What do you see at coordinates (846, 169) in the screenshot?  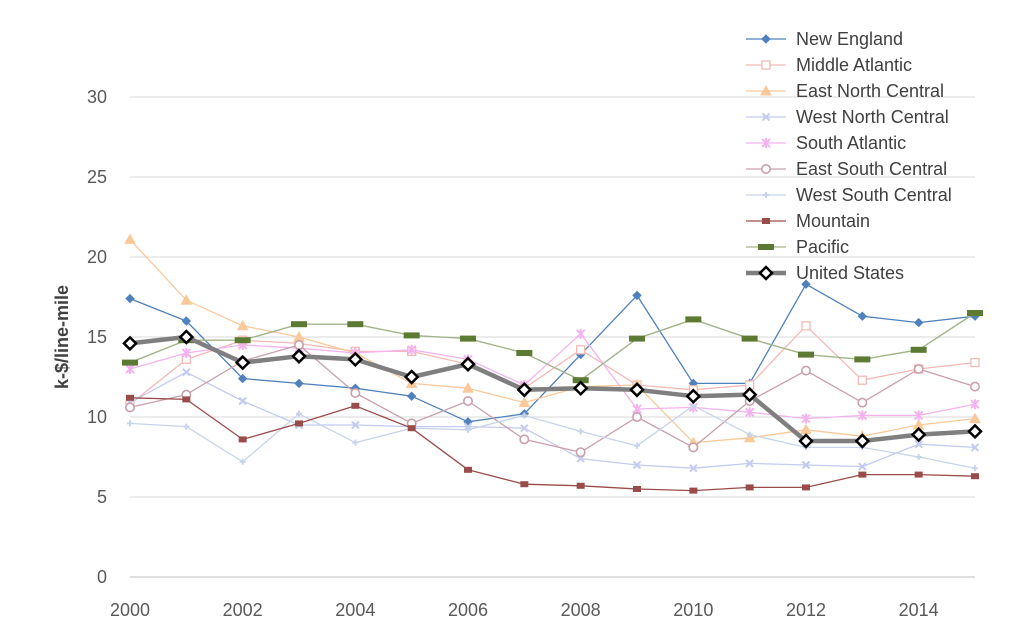 I see `legend-item-east-south-central: East South Central` at bounding box center [846, 169].